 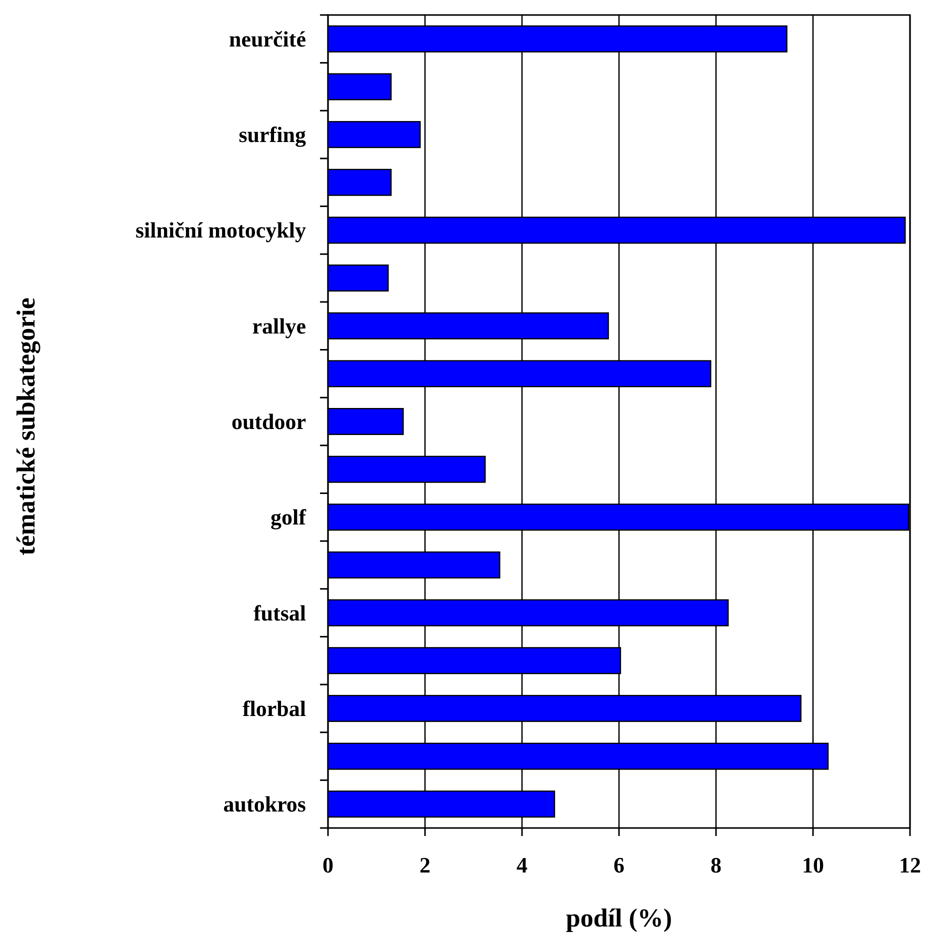 What do you see at coordinates (910, 865) in the screenshot?
I see `x-tick-label: 12` at bounding box center [910, 865].